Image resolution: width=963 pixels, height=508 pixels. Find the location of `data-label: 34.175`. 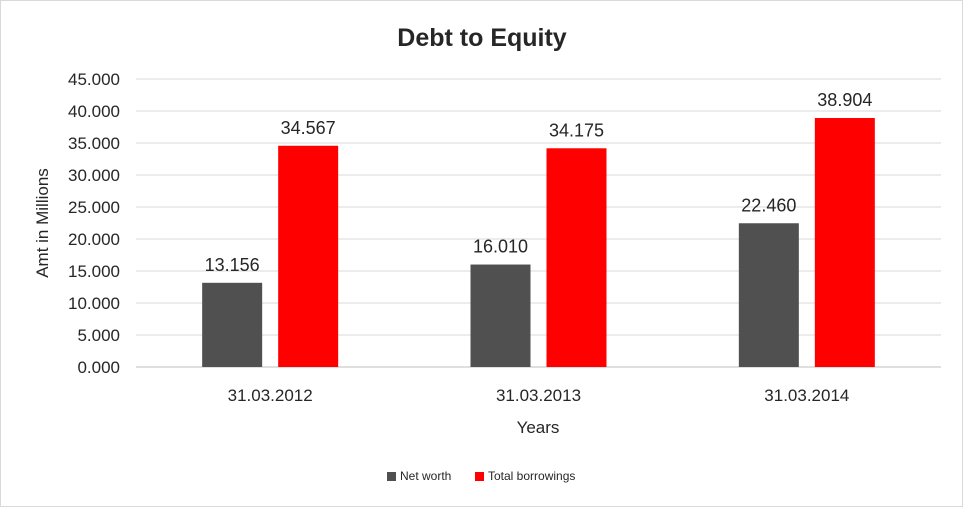

data-label: 34.175 is located at coordinates (576, 130).